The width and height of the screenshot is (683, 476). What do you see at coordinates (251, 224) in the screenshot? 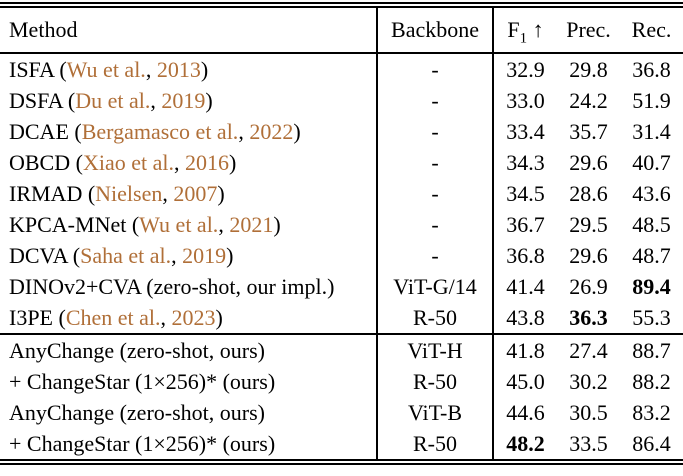
I see `citation-year-link: 2021` at bounding box center [251, 224].